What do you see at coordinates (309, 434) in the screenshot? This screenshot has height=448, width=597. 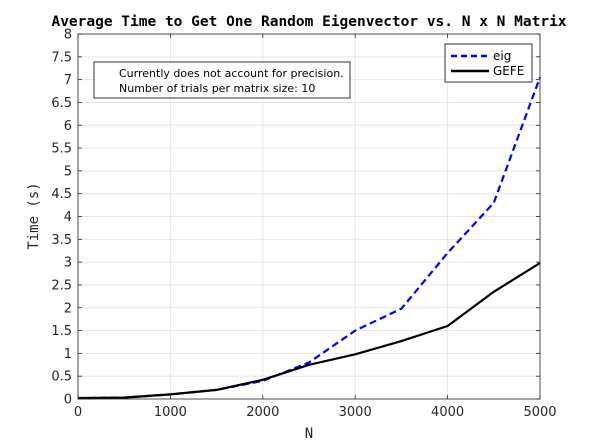 I see `x-axis-label: N` at bounding box center [309, 434].